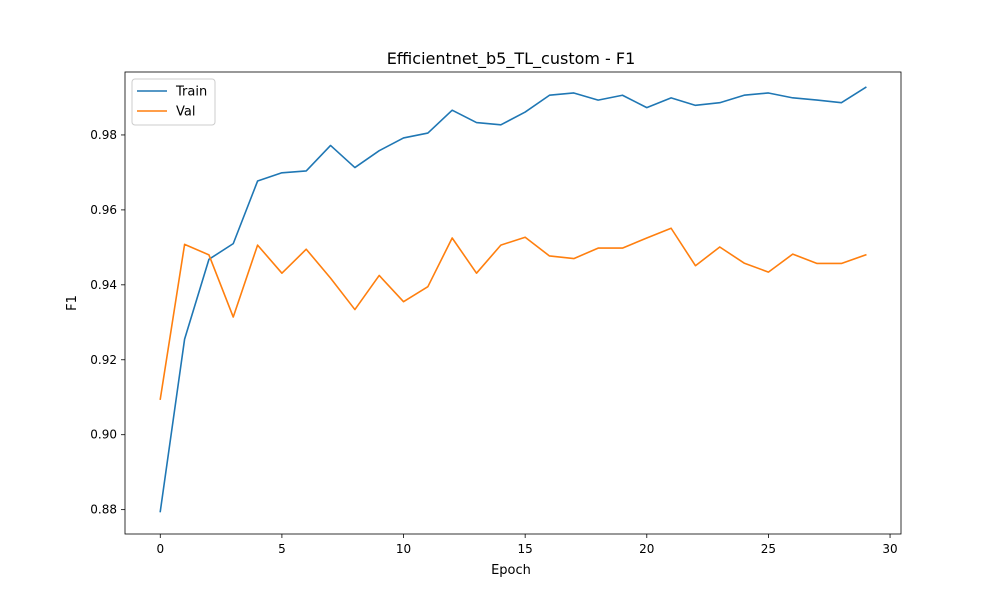 The height and width of the screenshot is (604, 1000). I want to click on y-tick-label: 0.94, so click(103, 285).